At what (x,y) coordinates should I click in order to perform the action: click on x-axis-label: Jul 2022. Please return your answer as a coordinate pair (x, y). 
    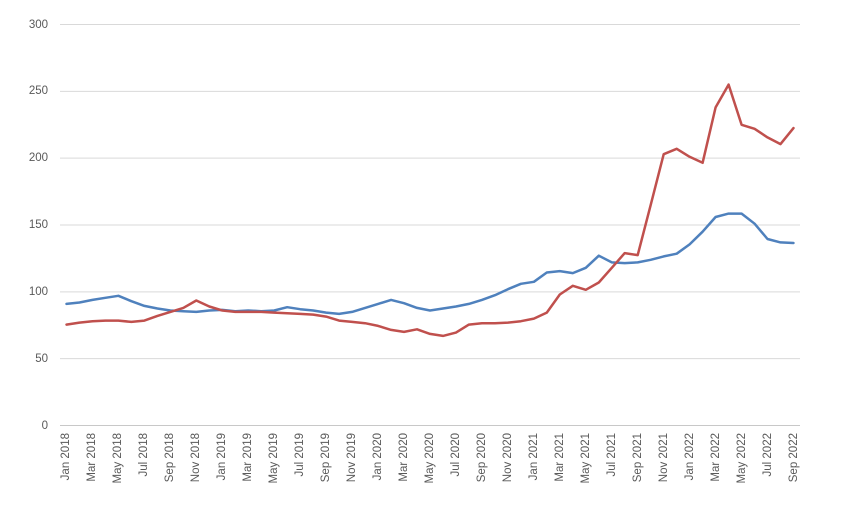
    Looking at the image, I should click on (767, 455).